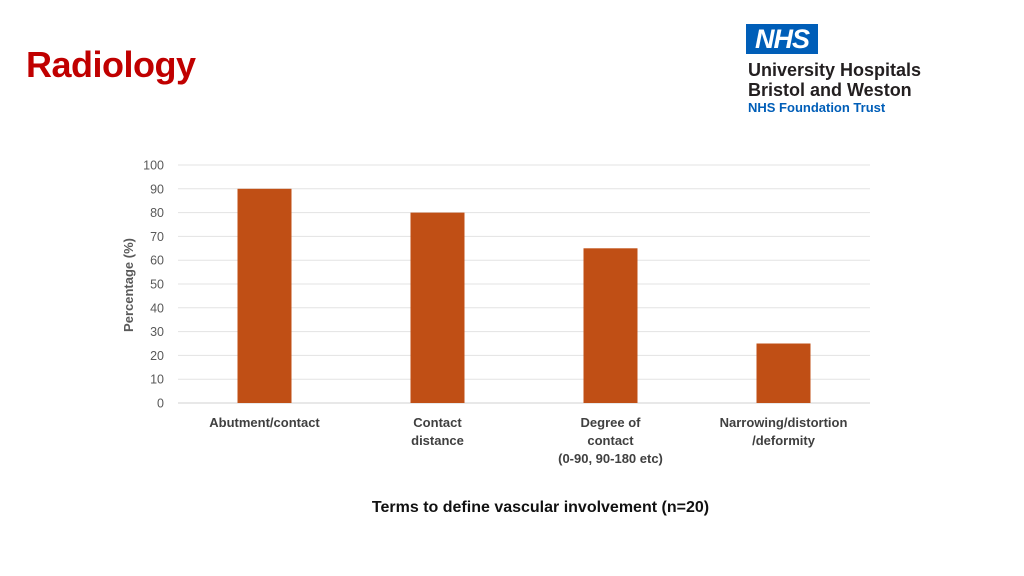 The image size is (1024, 576). Describe the element at coordinates (157, 213) in the screenshot. I see `y-tick-label: 80` at that location.